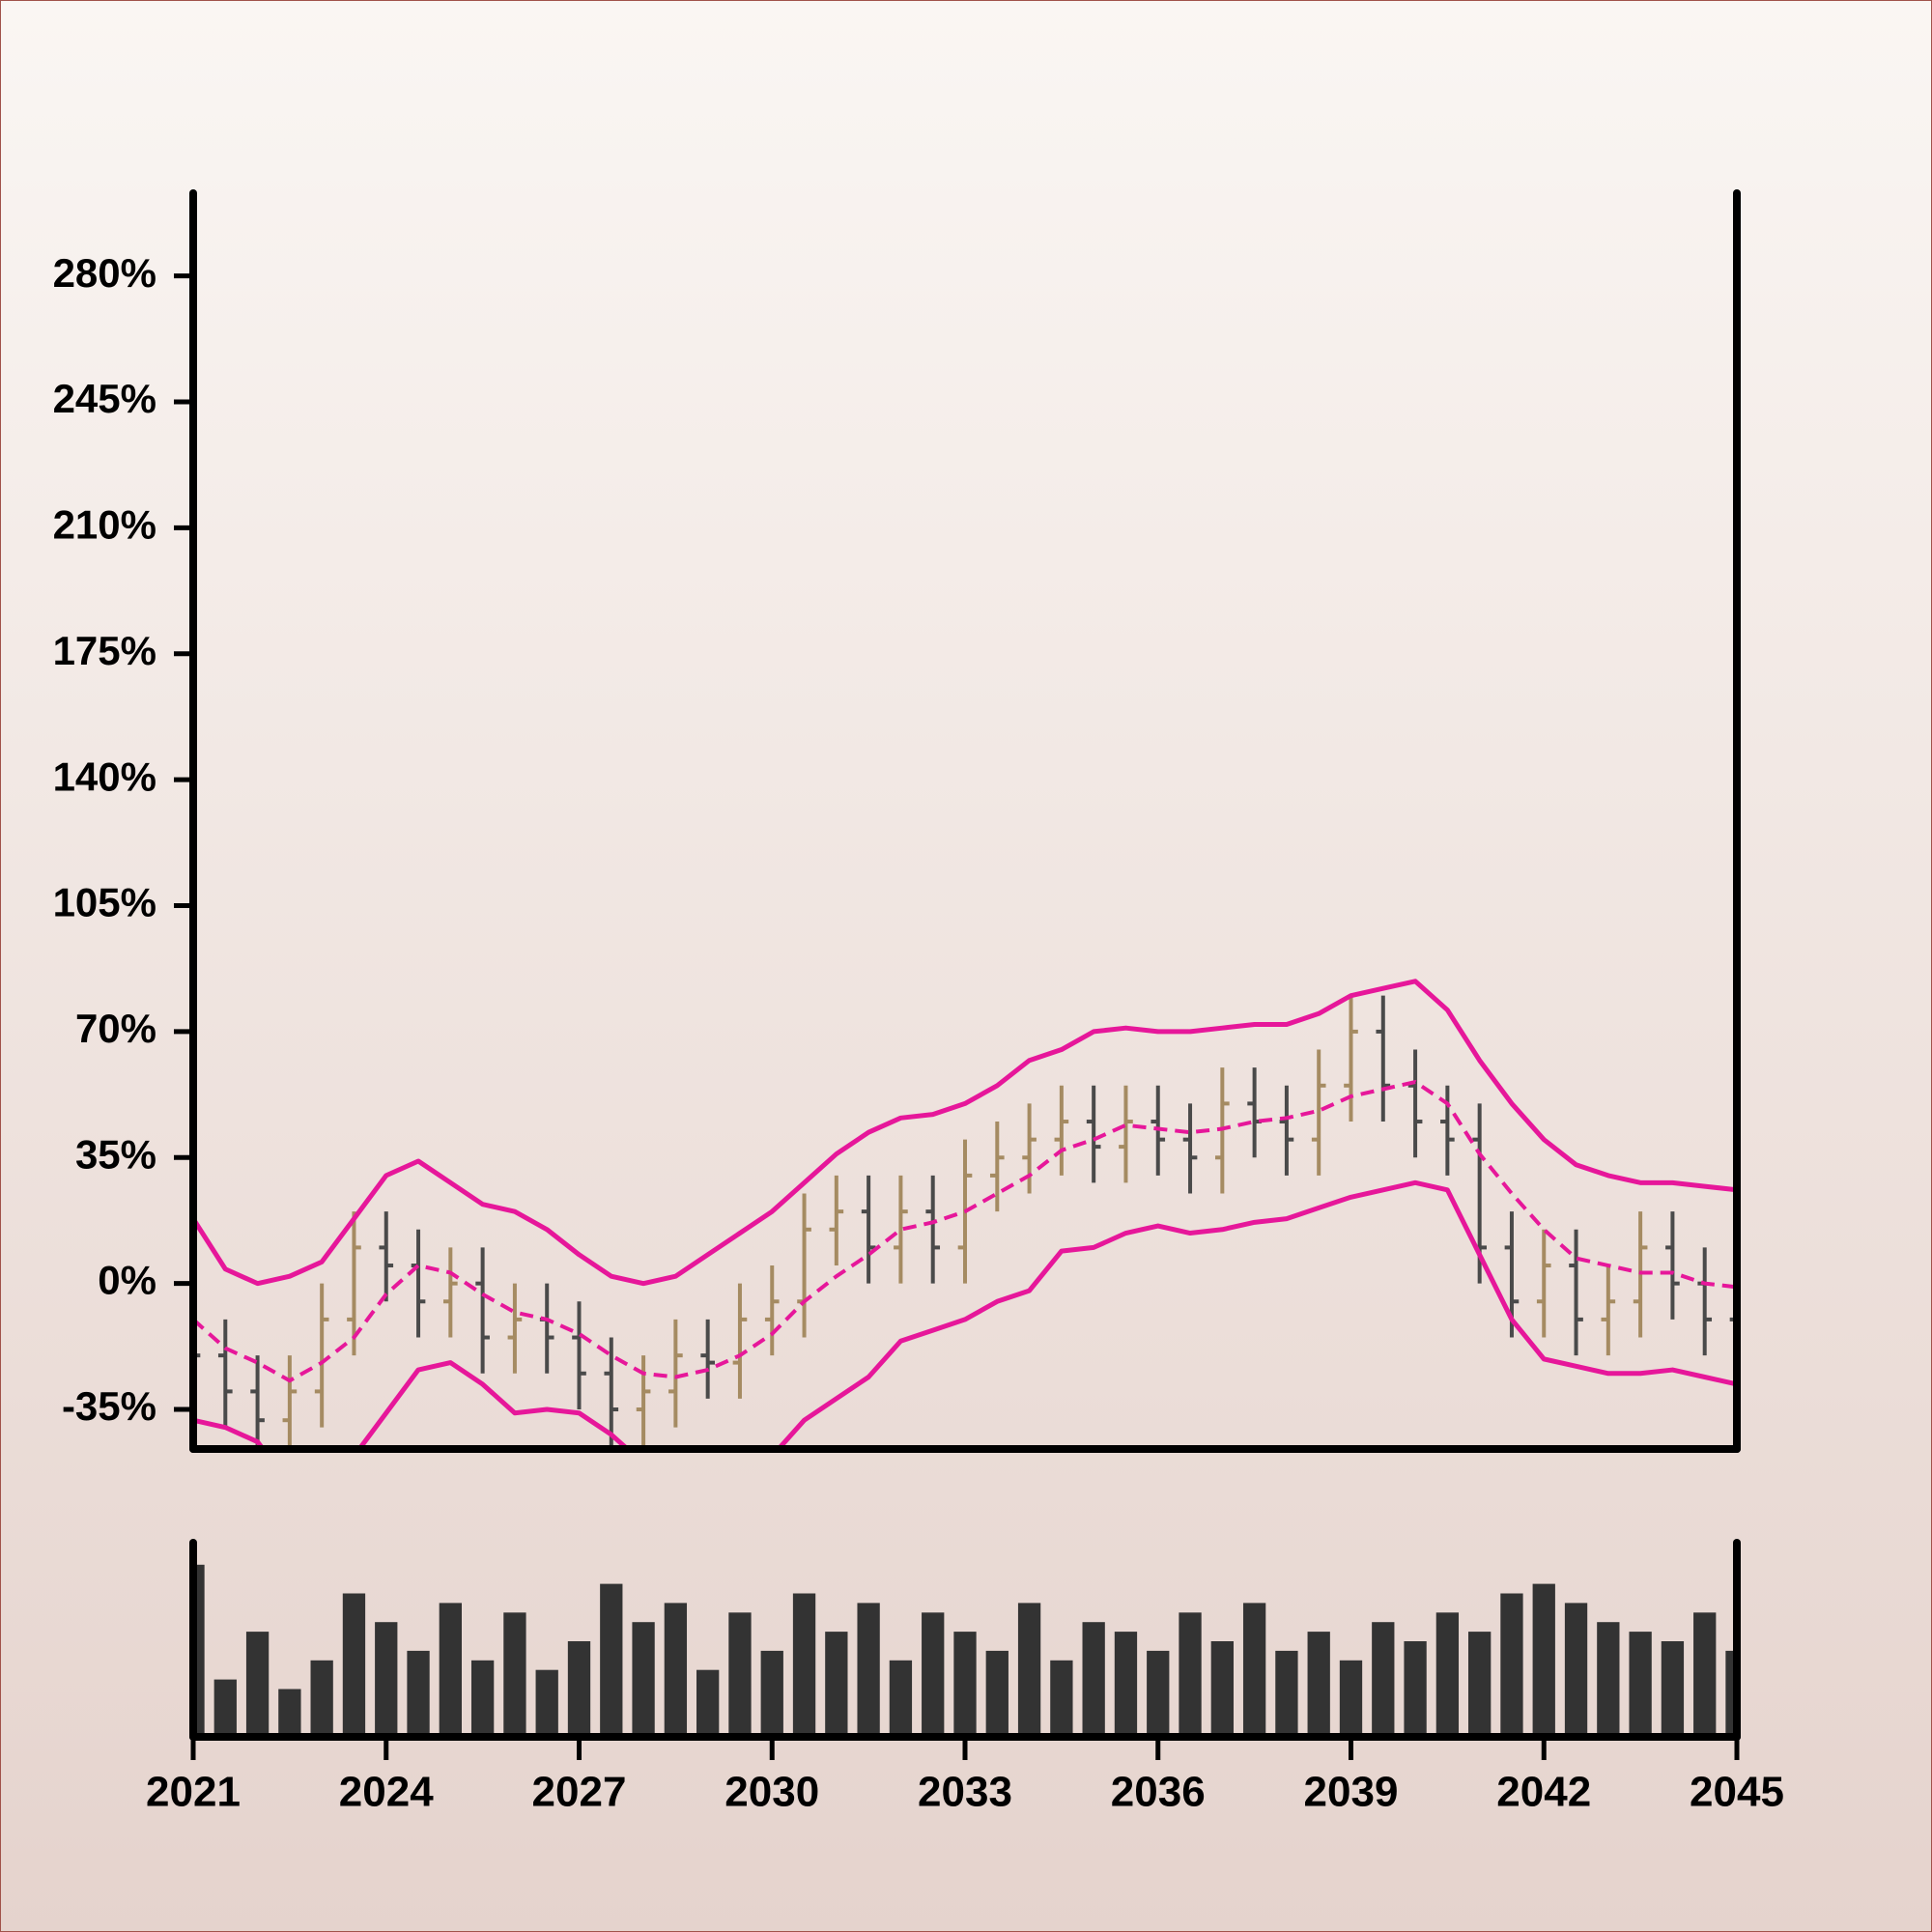  Describe the element at coordinates (386, 1792) in the screenshot. I see `x-tick-label: 2024` at that location.